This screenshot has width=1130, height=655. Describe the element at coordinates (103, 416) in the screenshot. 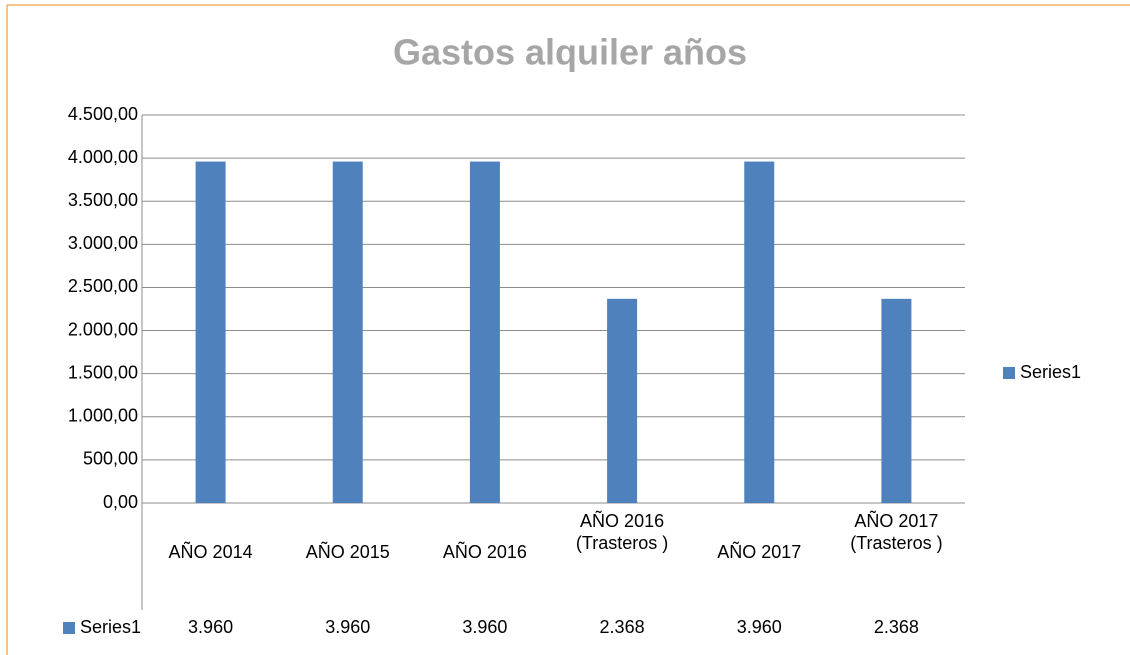

I see `y-tick-label: 1.000,00` at that location.